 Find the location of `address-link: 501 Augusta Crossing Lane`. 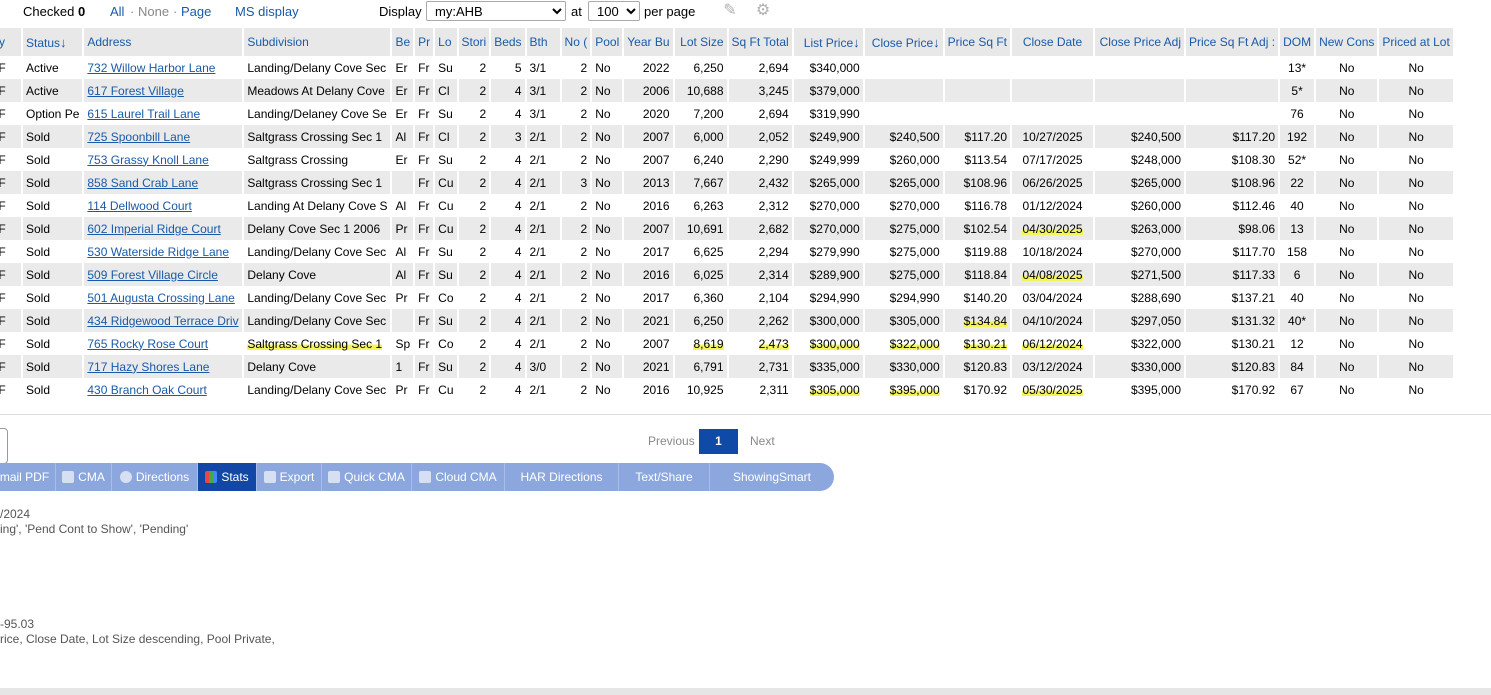

address-link: 501 Augusta Crossing Lane is located at coordinates (161, 297).